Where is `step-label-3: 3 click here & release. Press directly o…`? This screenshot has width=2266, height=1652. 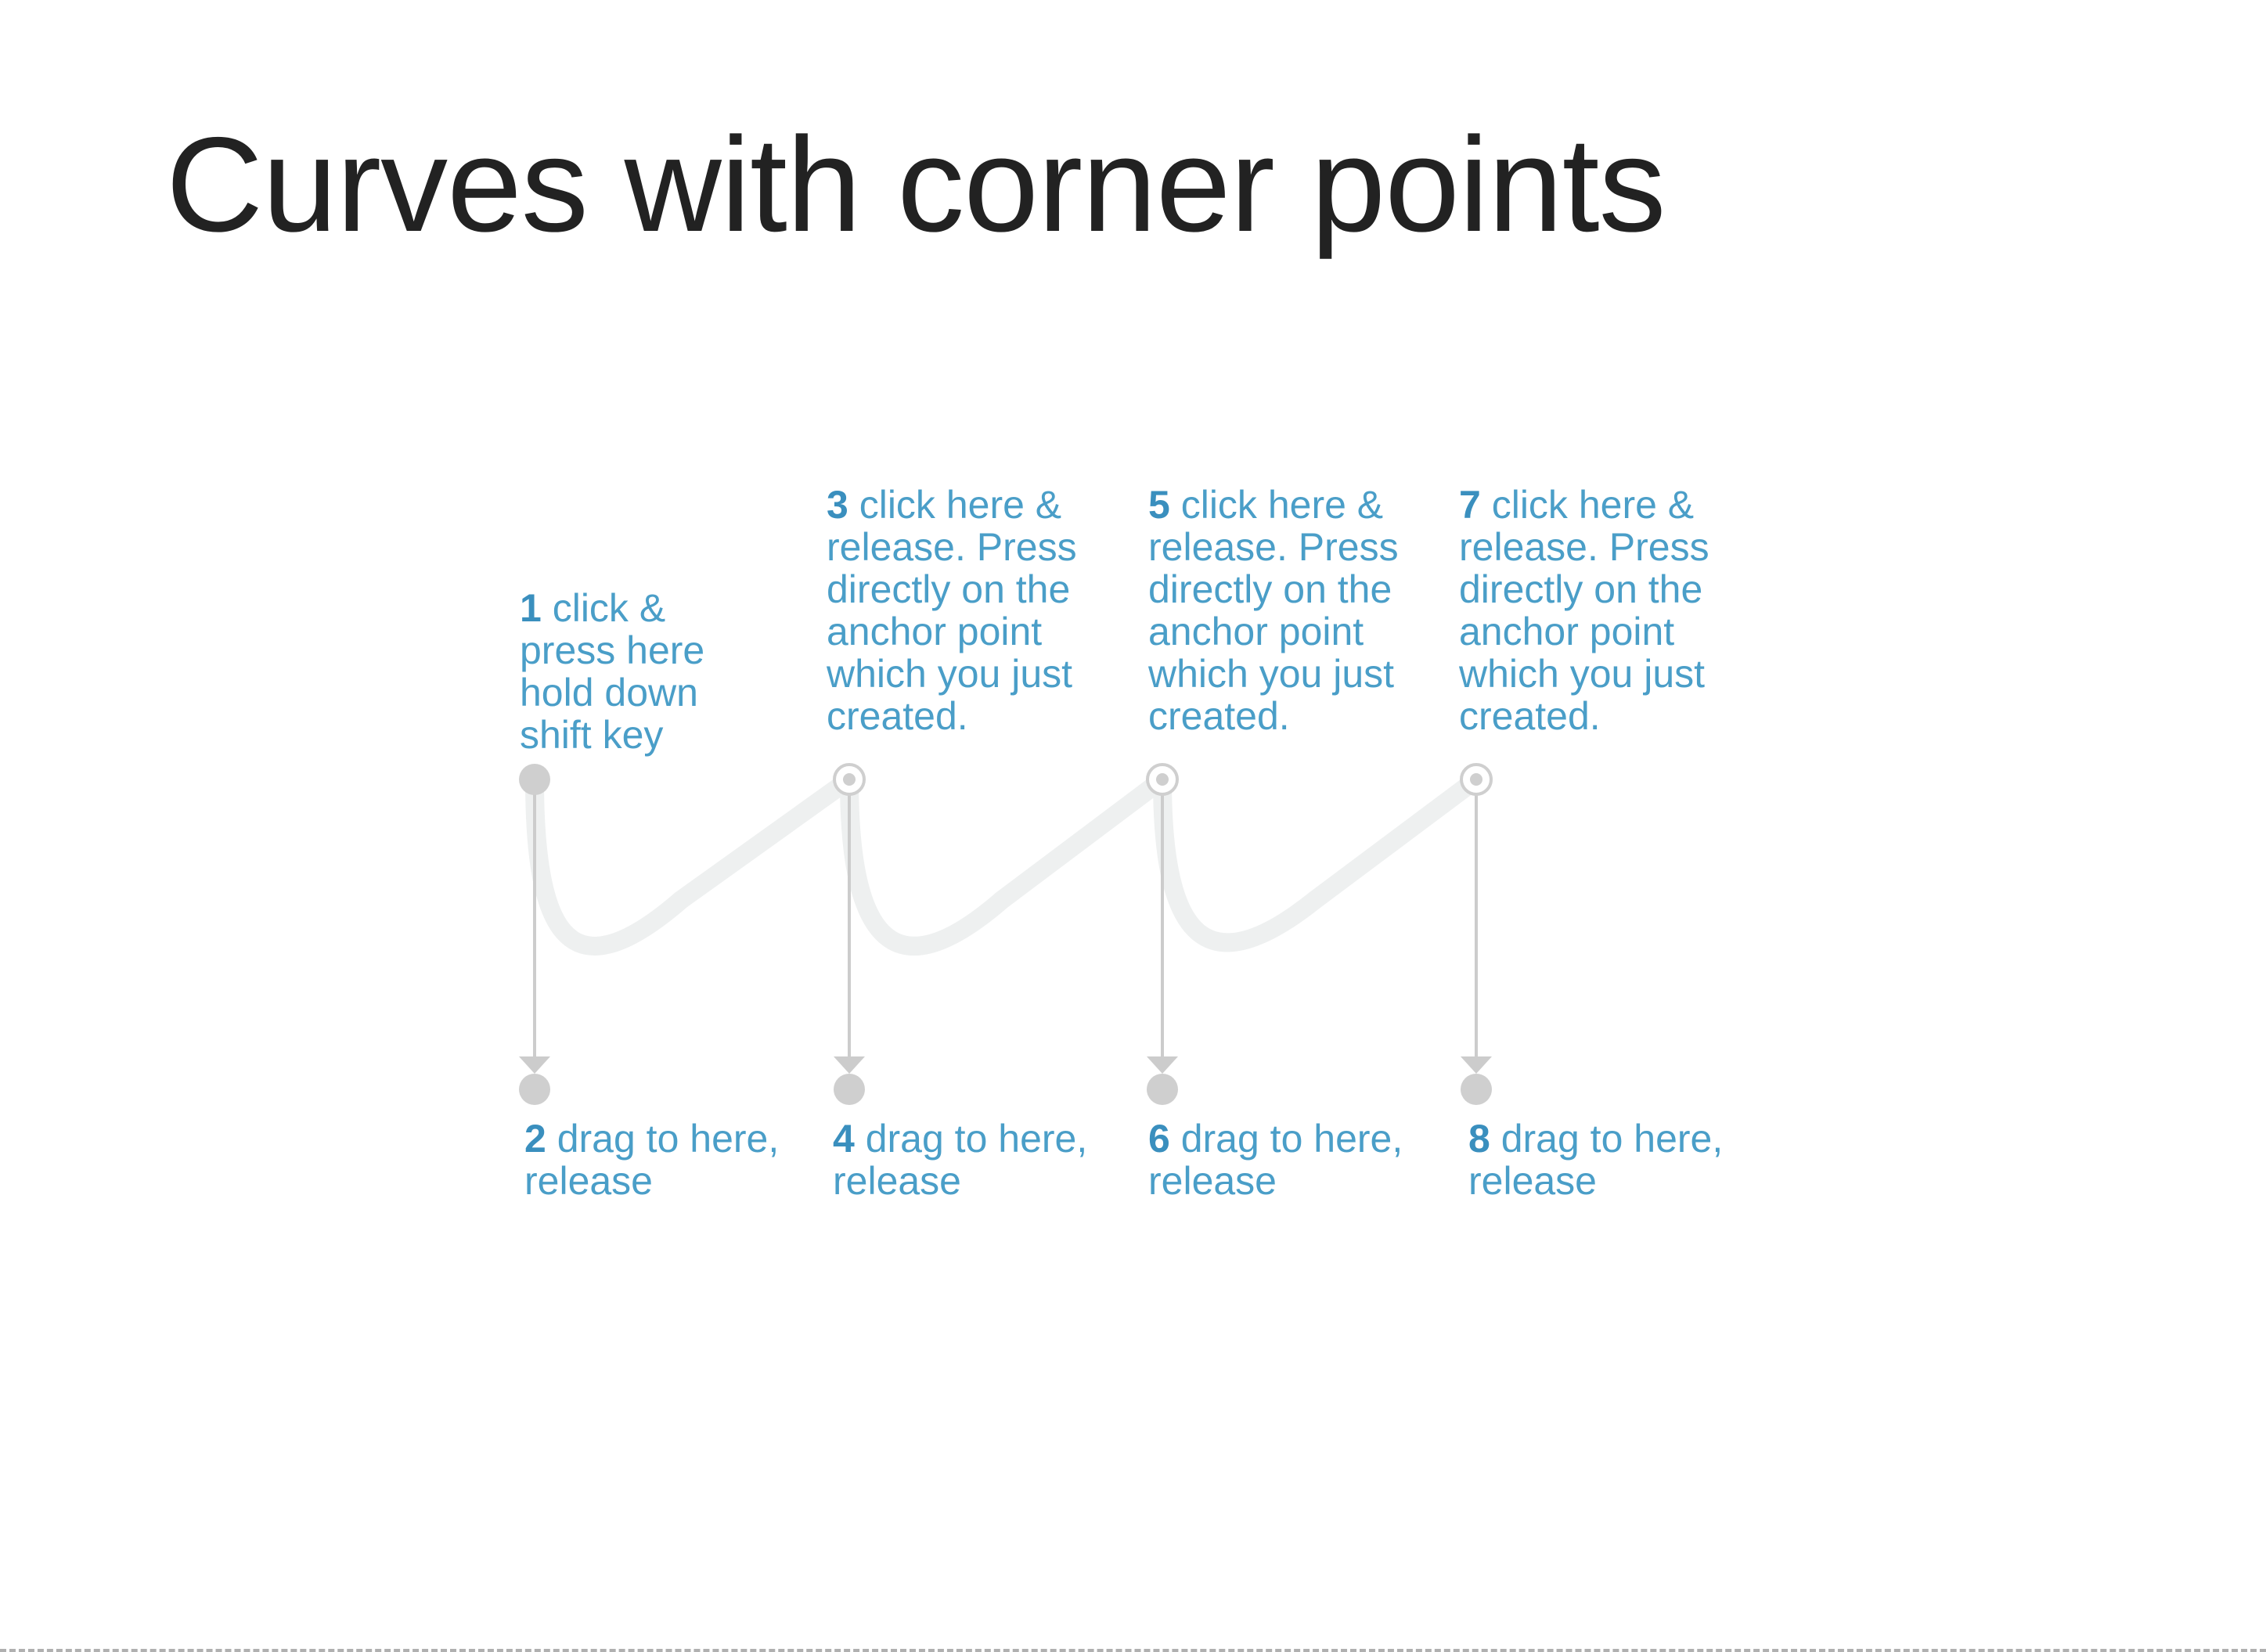 step-label-3: 3 click here & release. Press directly o… is located at coordinates (952, 610).